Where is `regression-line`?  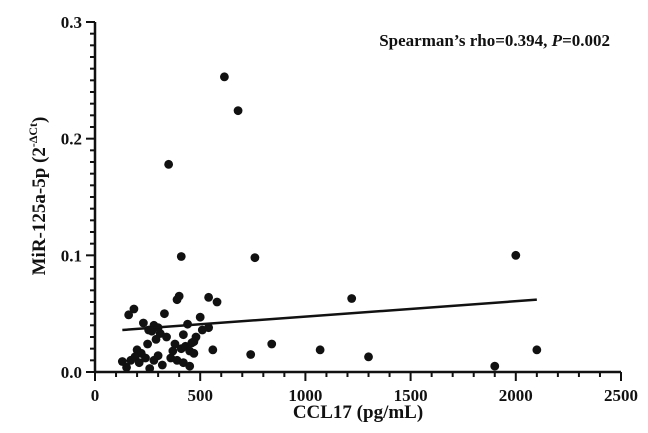 regression-line is located at coordinates (329, 315).